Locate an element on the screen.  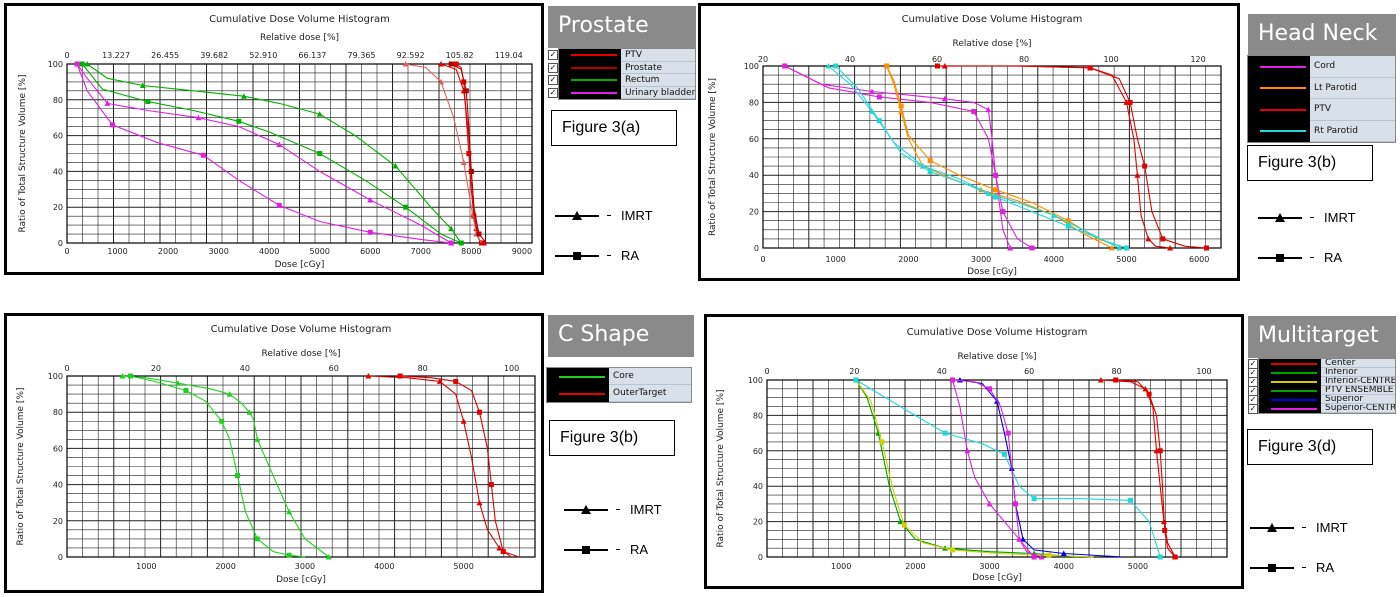
legend-entry: Superior ✓ is located at coordinates (1321, 399).